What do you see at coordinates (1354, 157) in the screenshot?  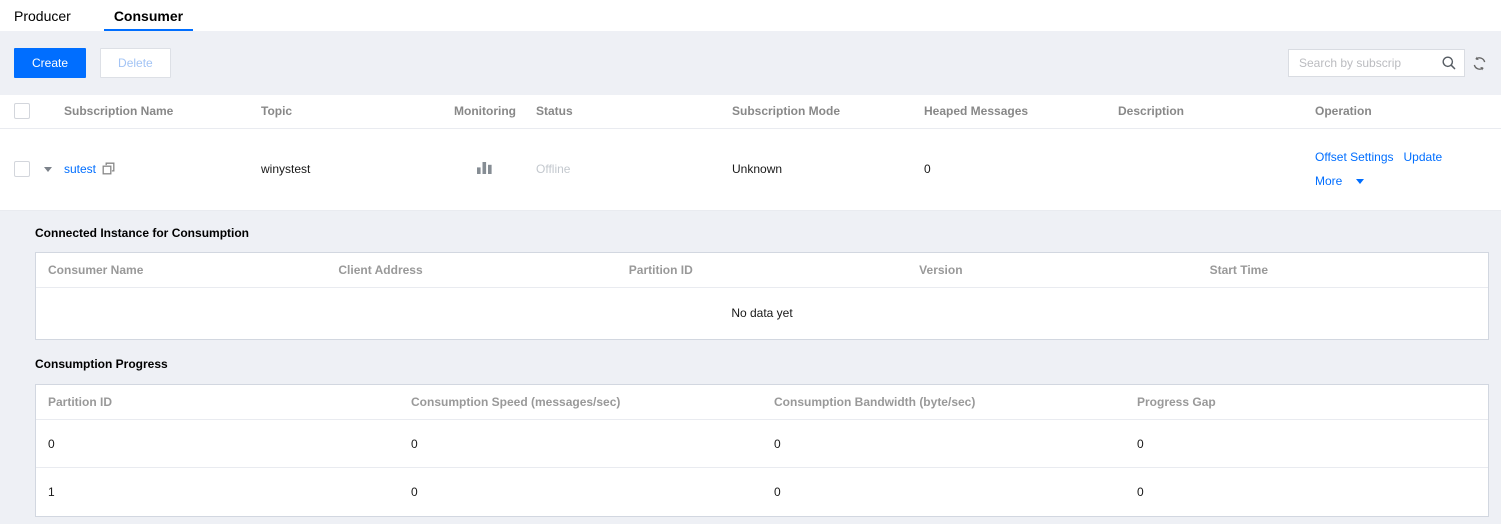 I see `offset-settings-link: Offset Settings` at bounding box center [1354, 157].